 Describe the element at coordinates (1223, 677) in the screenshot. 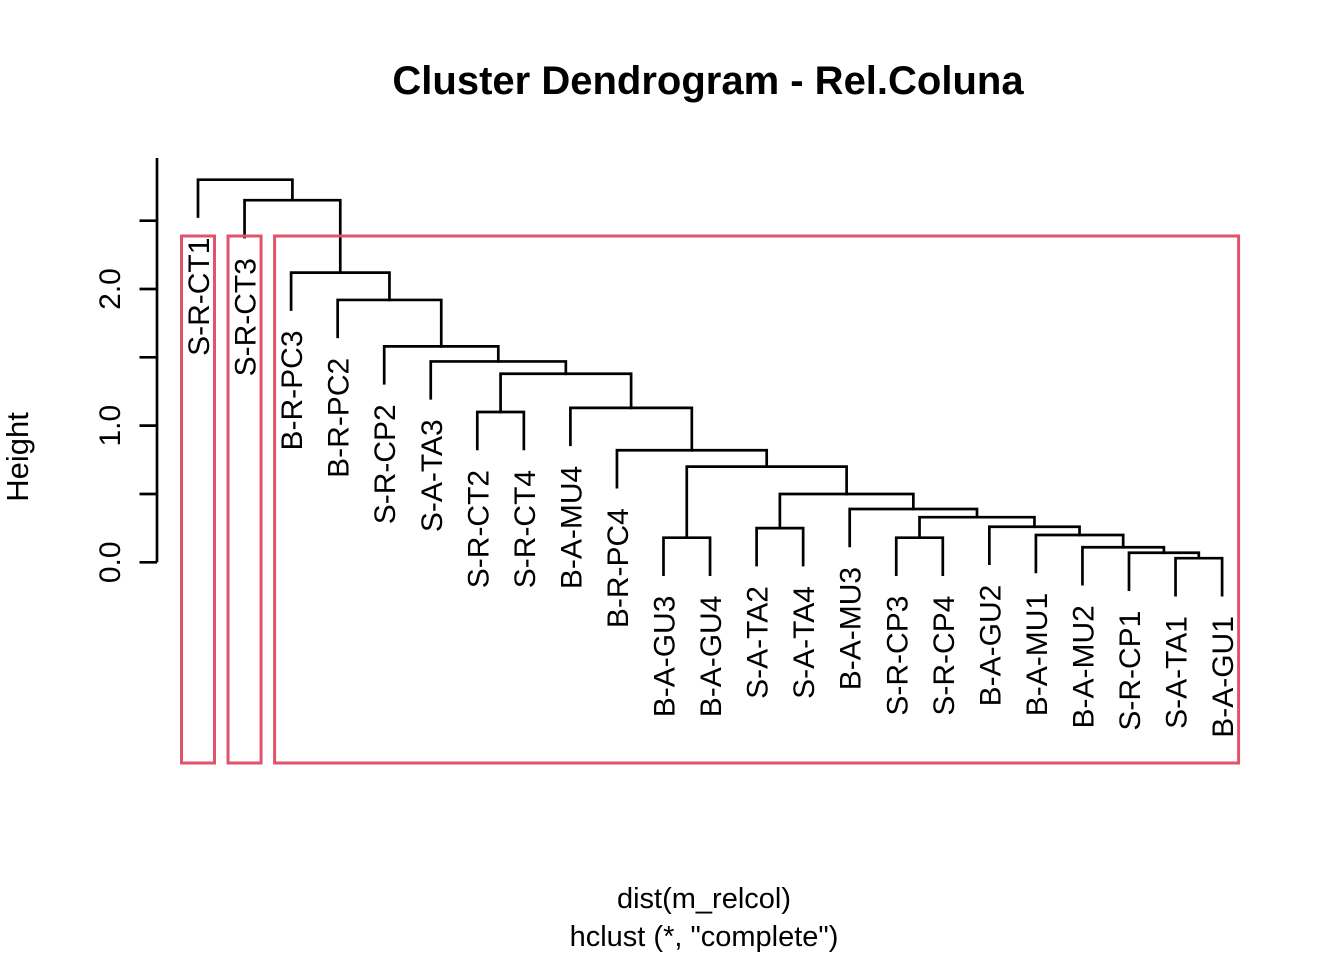

I see `leaf-label-B-A-GU1: B-A-GU1` at that location.